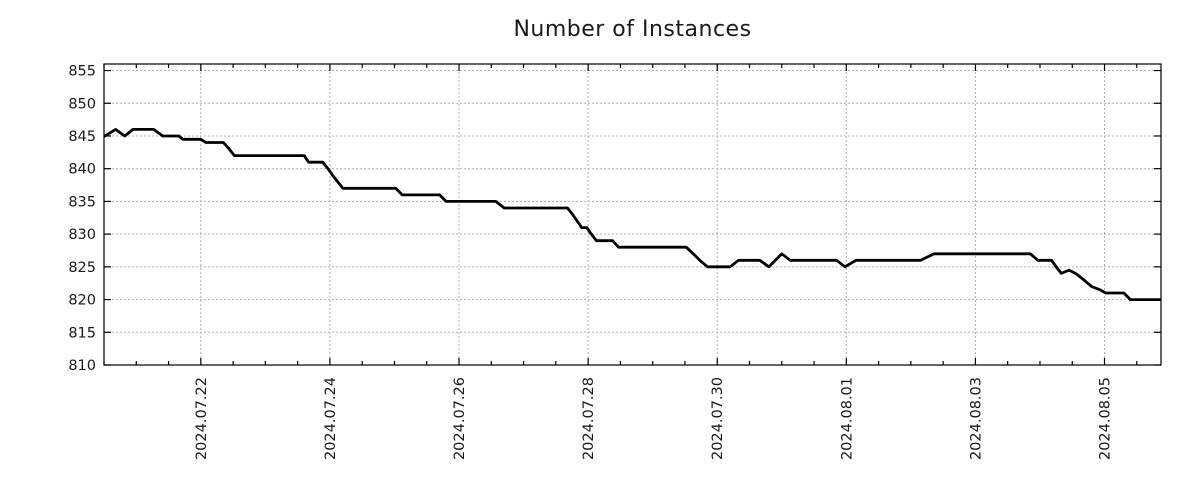 The width and height of the screenshot is (1200, 500). What do you see at coordinates (82, 366) in the screenshot?
I see `y-tick-label: 810` at bounding box center [82, 366].